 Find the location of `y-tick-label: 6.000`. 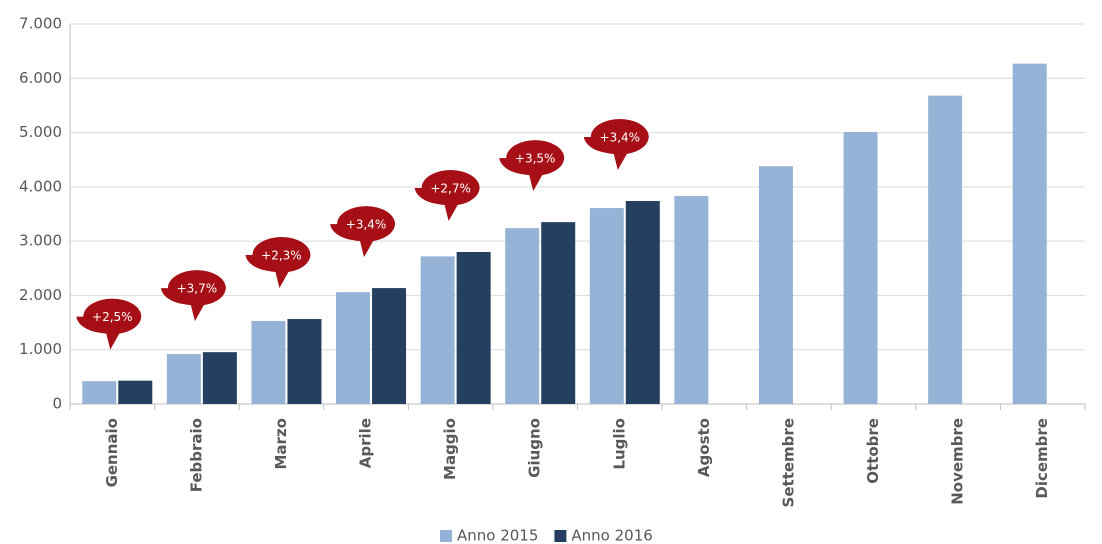

y-tick-label: 6.000 is located at coordinates (40, 78).